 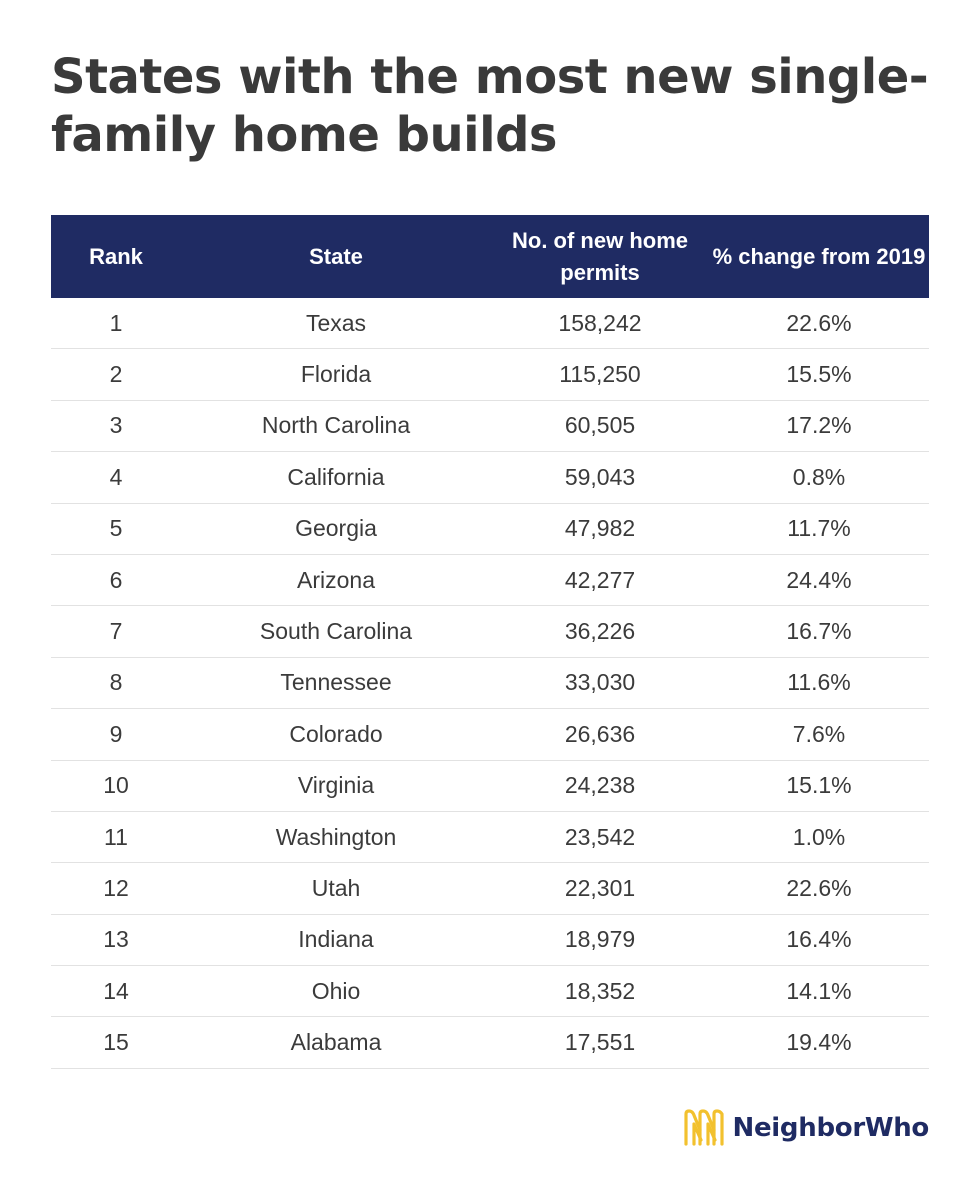 I want to click on table-row: 1 Texas 158,242 22.6%, so click(x=490, y=324).